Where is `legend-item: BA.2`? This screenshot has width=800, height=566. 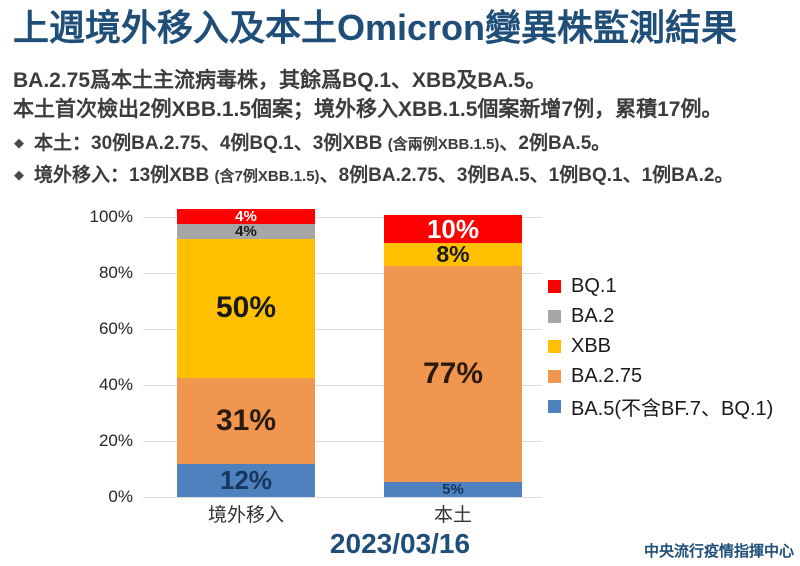 legend-item: BA.2 is located at coordinates (660, 316).